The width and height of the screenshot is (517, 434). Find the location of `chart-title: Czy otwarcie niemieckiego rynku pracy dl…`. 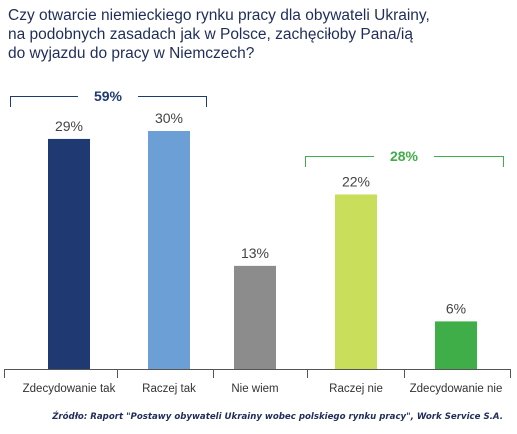

chart-title: Czy otwarcie niemieckiego rynku pracy dl… is located at coordinates (219, 34).